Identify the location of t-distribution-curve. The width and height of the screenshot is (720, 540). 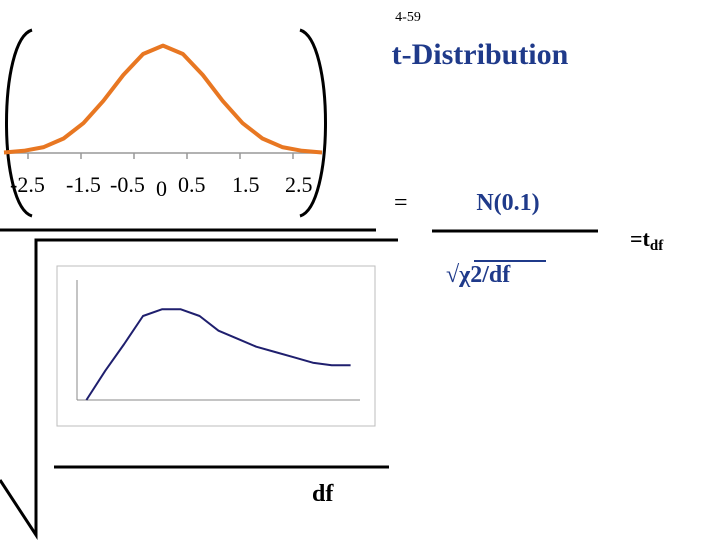
(163, 99).